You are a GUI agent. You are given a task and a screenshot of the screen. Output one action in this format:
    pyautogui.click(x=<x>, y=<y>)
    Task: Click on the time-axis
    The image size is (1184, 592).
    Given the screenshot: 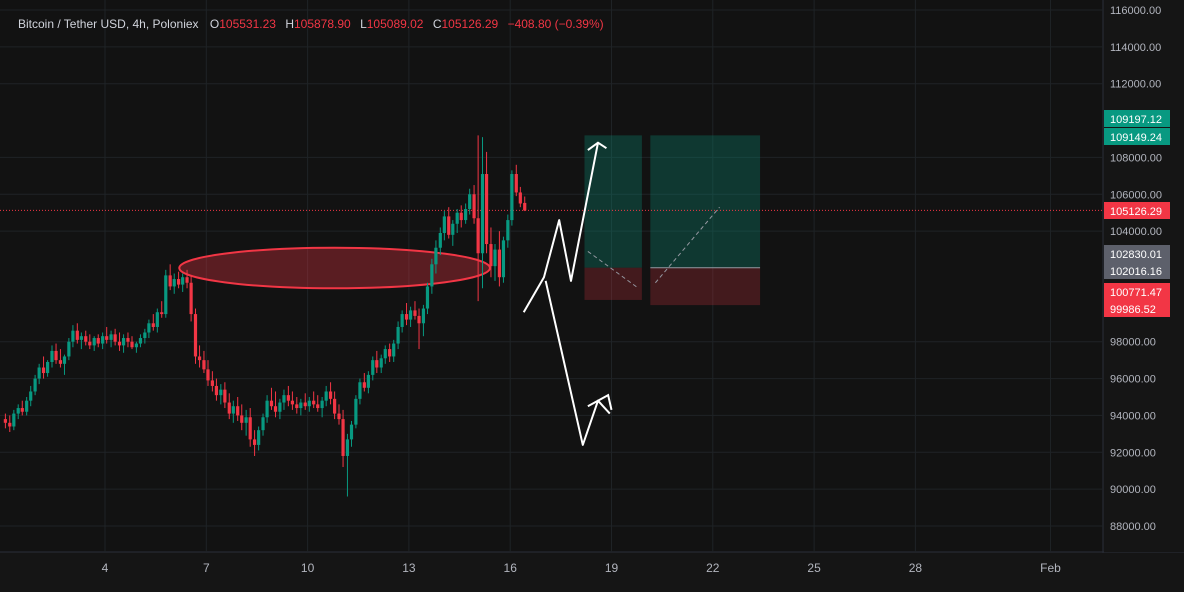 What is the action you would take?
    pyautogui.click(x=592, y=572)
    